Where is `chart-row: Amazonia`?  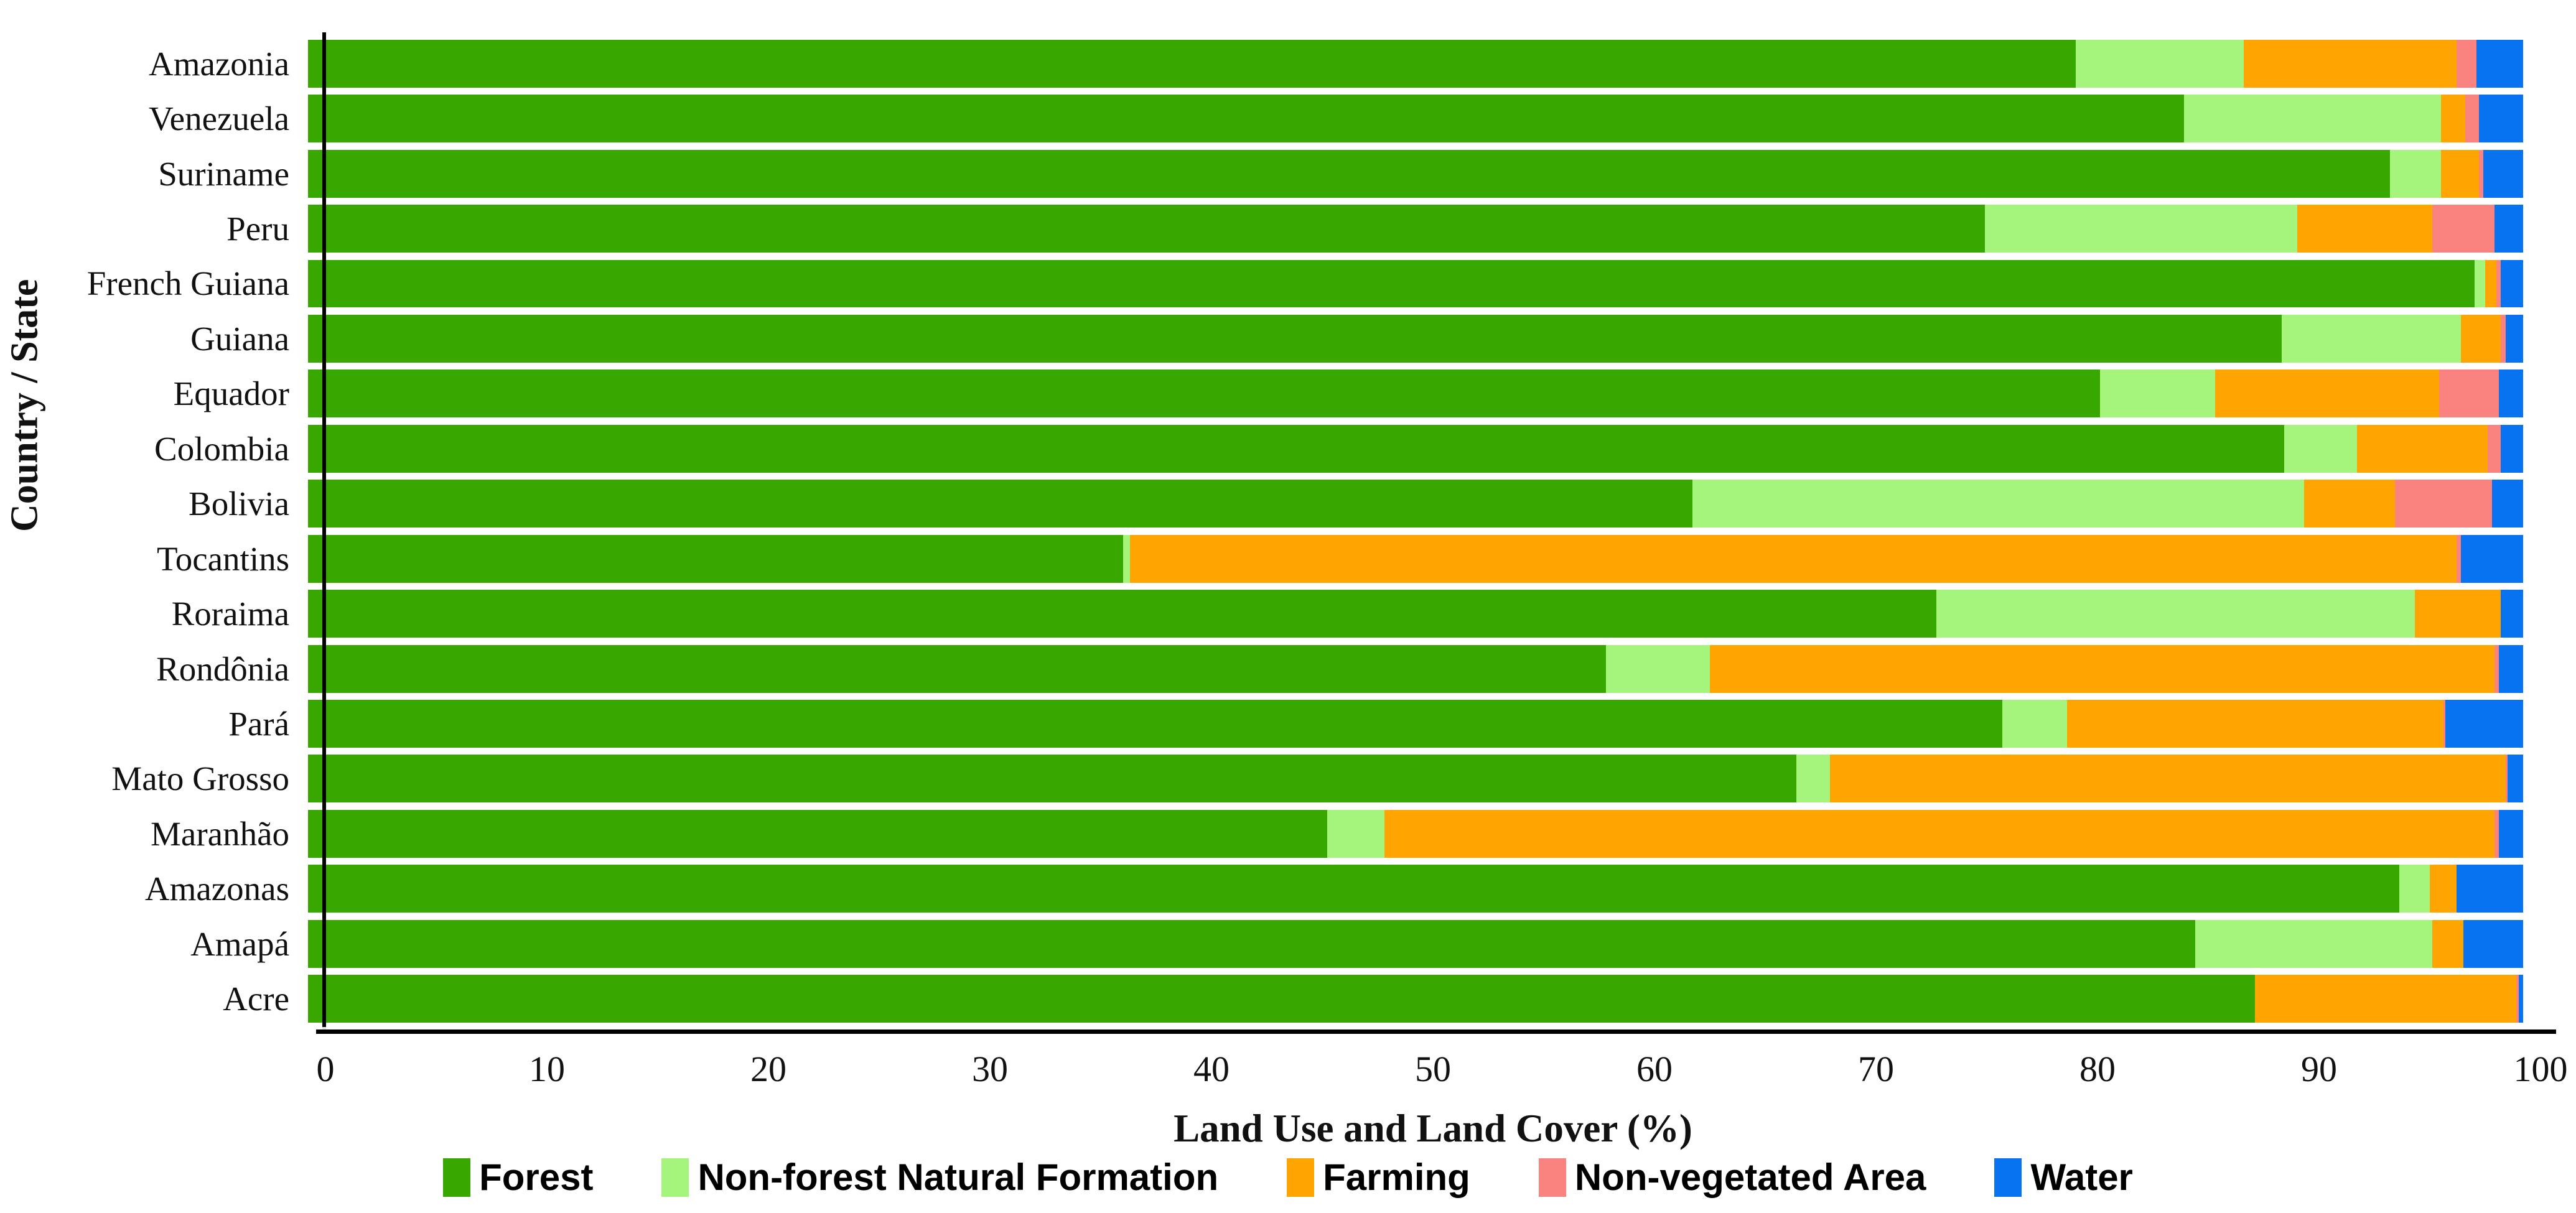 chart-row: Amazonia is located at coordinates (1288, 63).